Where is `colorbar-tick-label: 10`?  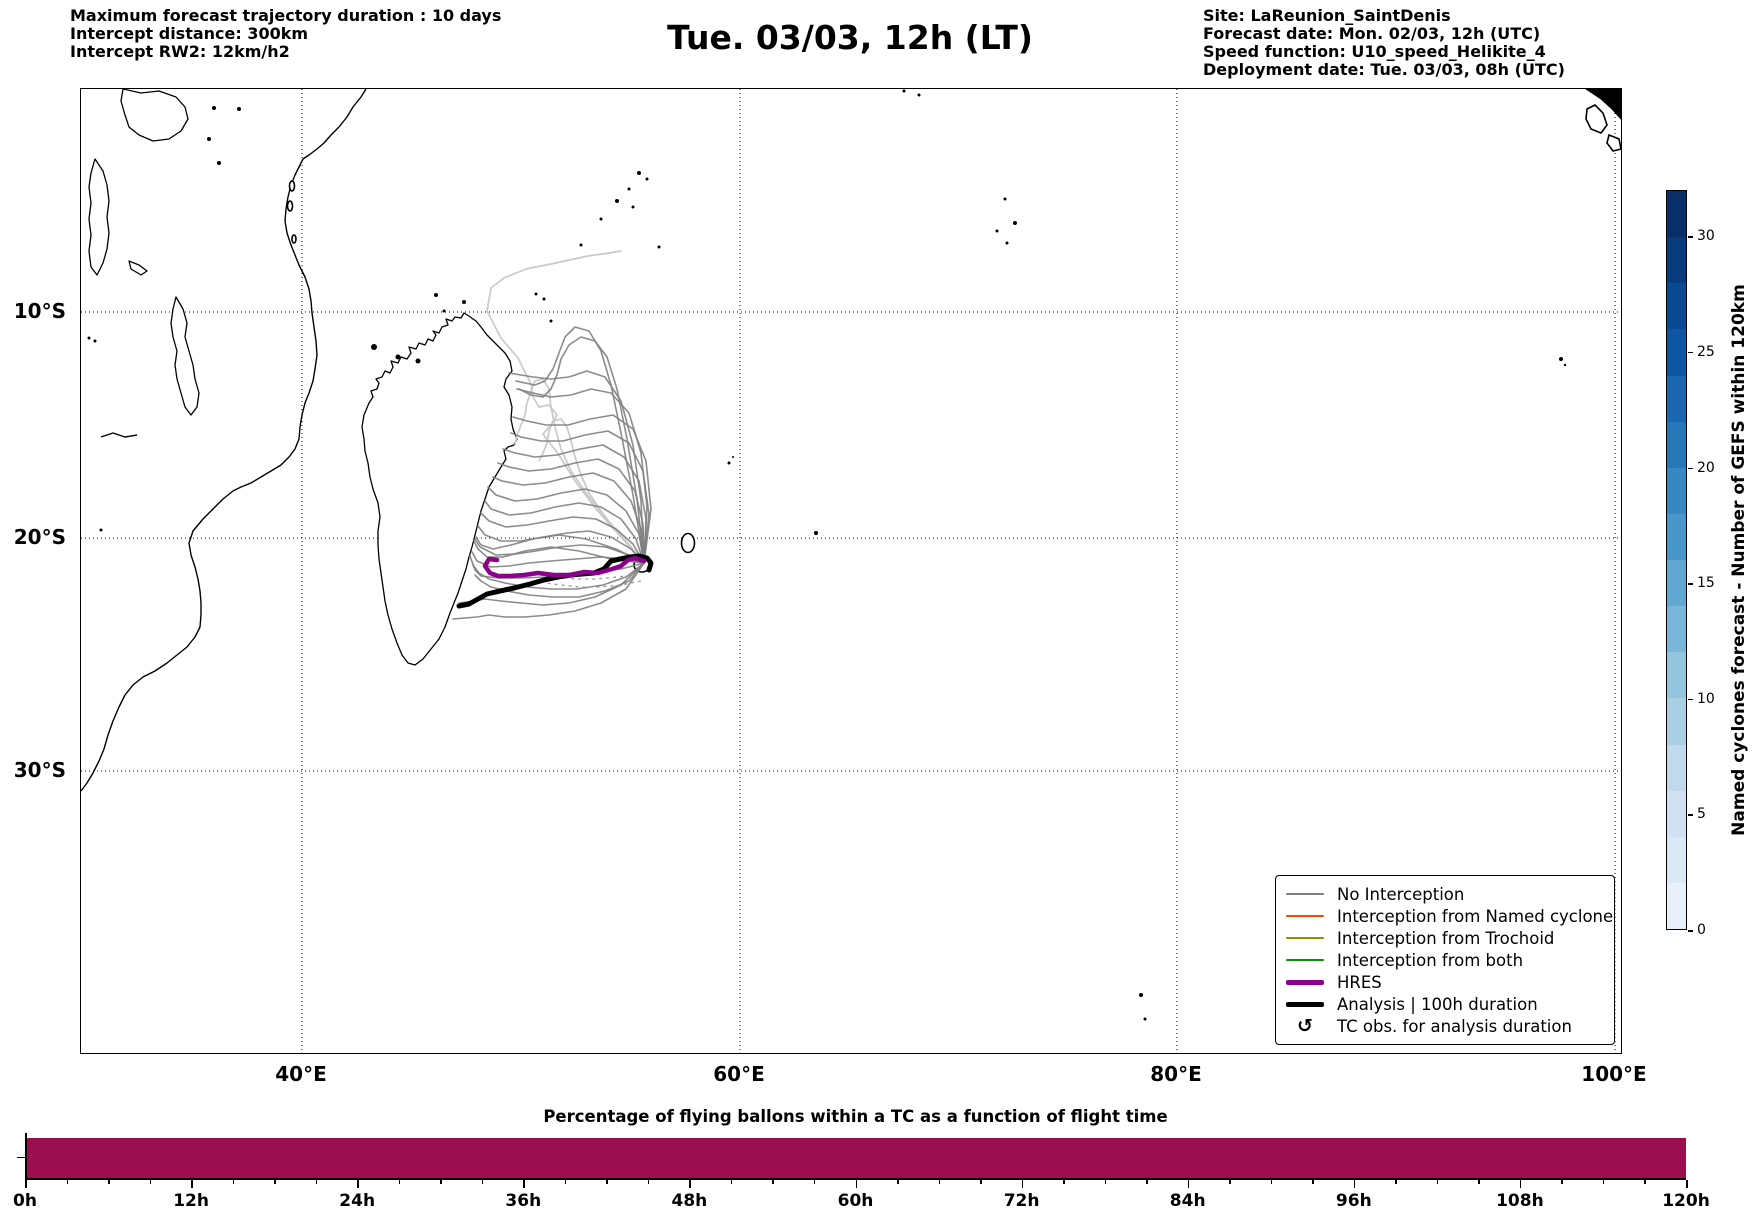
colorbar-tick-label: 10 is located at coordinates (1706, 698).